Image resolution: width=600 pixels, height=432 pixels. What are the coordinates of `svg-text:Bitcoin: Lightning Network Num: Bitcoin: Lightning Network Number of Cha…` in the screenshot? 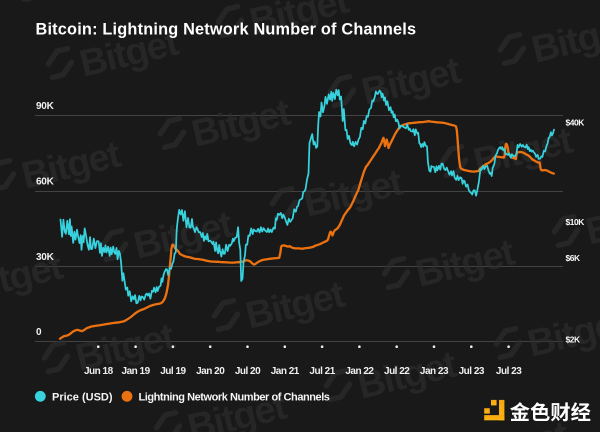 It's located at (226, 30).